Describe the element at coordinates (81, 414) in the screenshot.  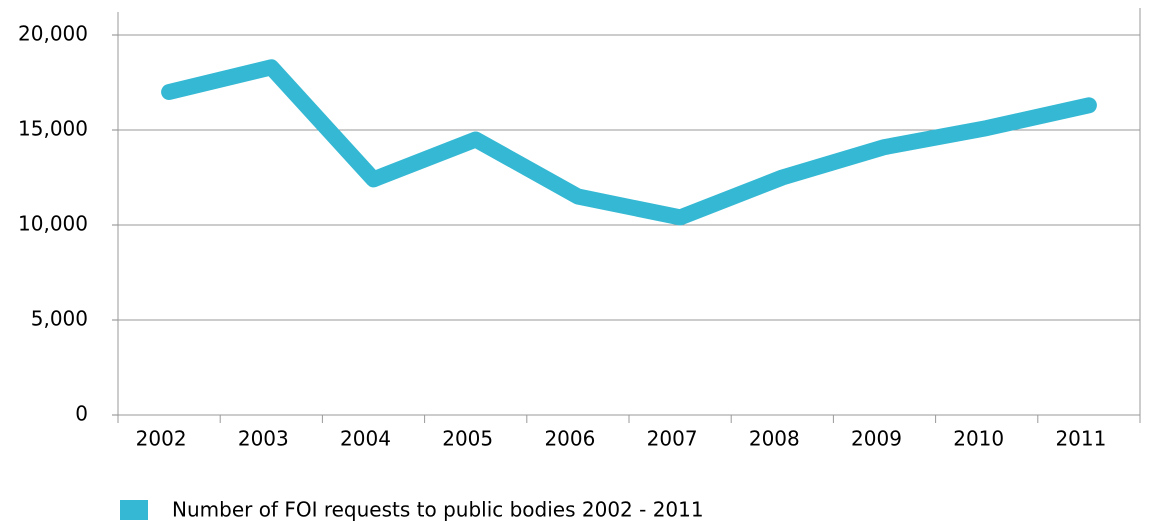
I see `y-tick-label: 0` at that location.